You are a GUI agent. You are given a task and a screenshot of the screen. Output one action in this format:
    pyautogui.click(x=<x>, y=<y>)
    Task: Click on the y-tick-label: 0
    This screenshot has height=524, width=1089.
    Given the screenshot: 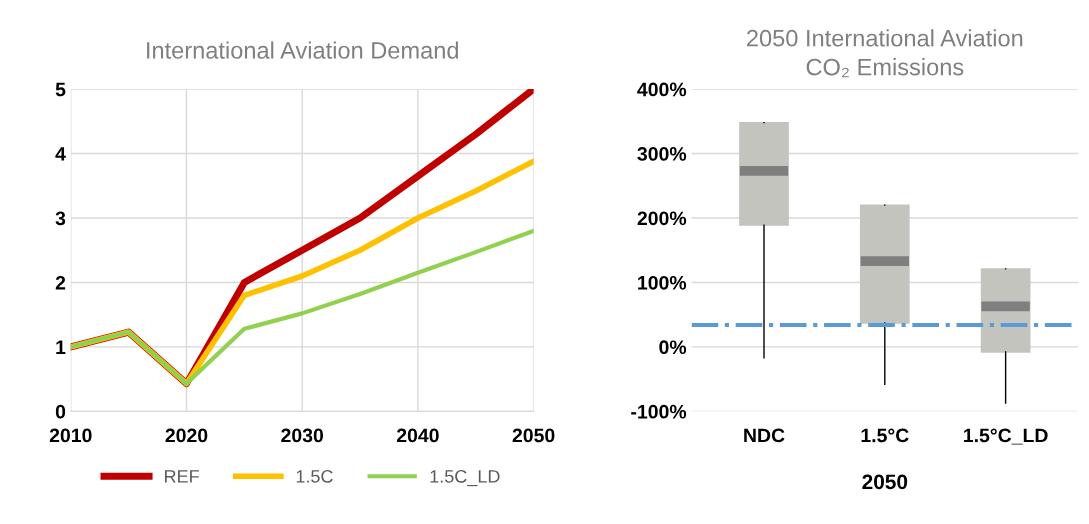 What is the action you would take?
    pyautogui.click(x=60, y=411)
    